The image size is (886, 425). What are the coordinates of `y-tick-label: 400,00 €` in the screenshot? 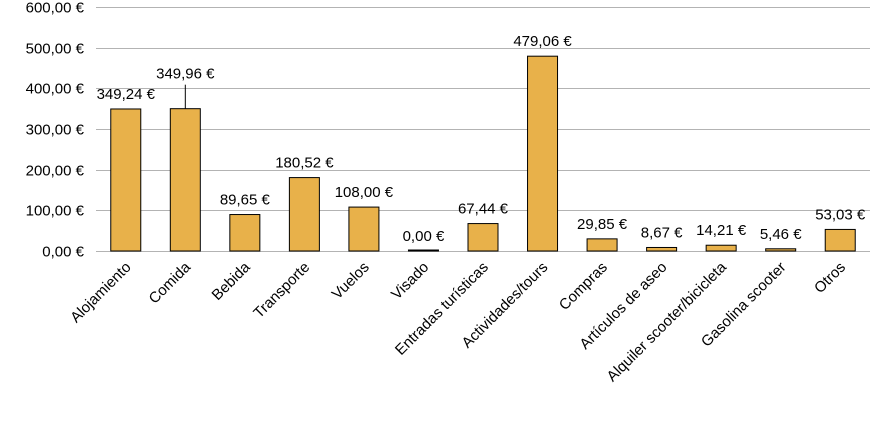 It's located at (55, 89).